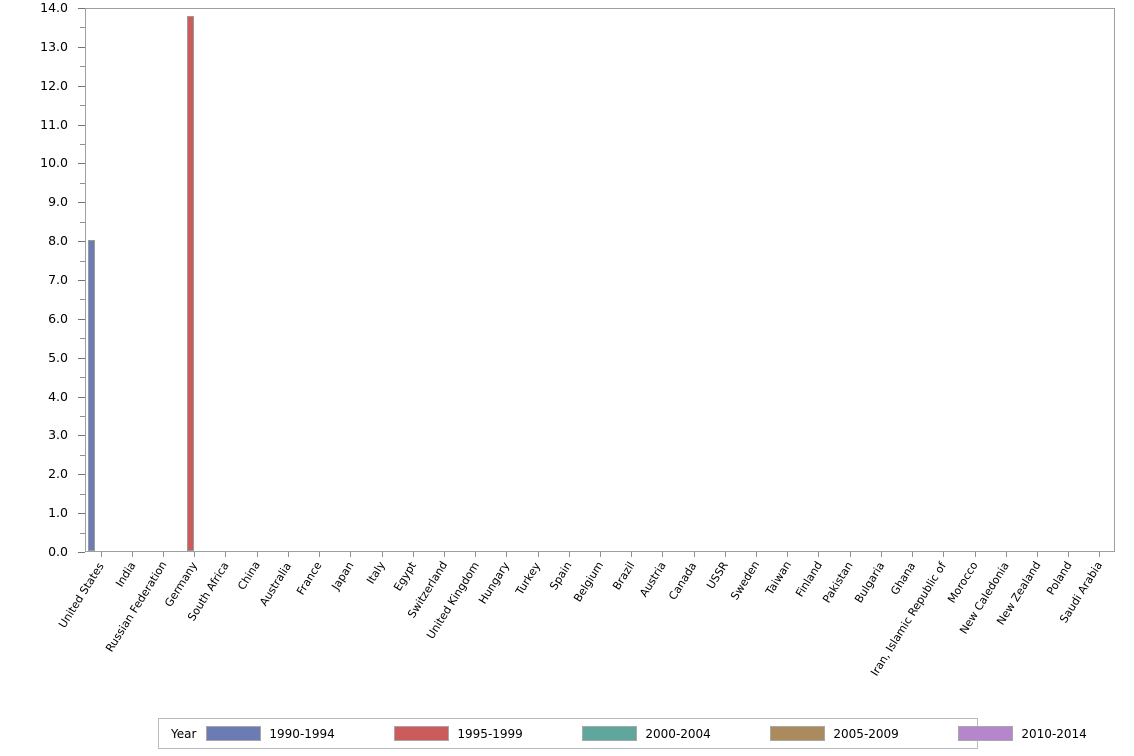  What do you see at coordinates (58, 318) in the screenshot?
I see `y-axis-tick-label: 6.0` at bounding box center [58, 318].